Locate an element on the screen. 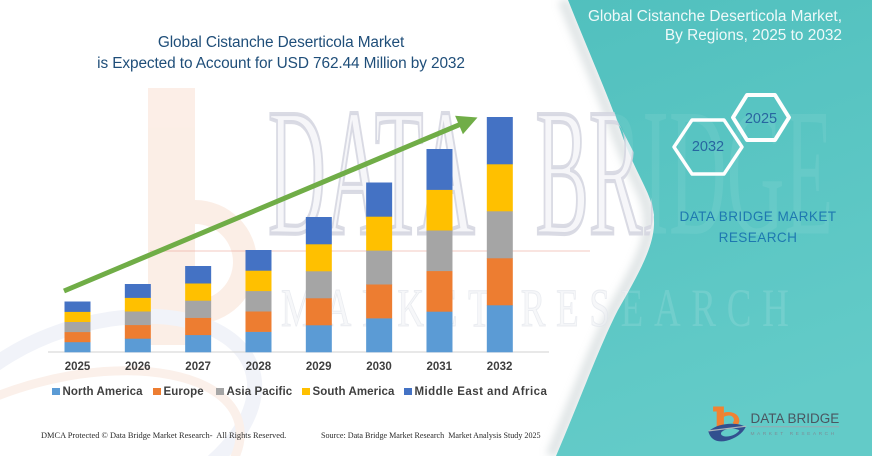  svg-text: MARKET RESEARCH is located at coordinates (794, 434).